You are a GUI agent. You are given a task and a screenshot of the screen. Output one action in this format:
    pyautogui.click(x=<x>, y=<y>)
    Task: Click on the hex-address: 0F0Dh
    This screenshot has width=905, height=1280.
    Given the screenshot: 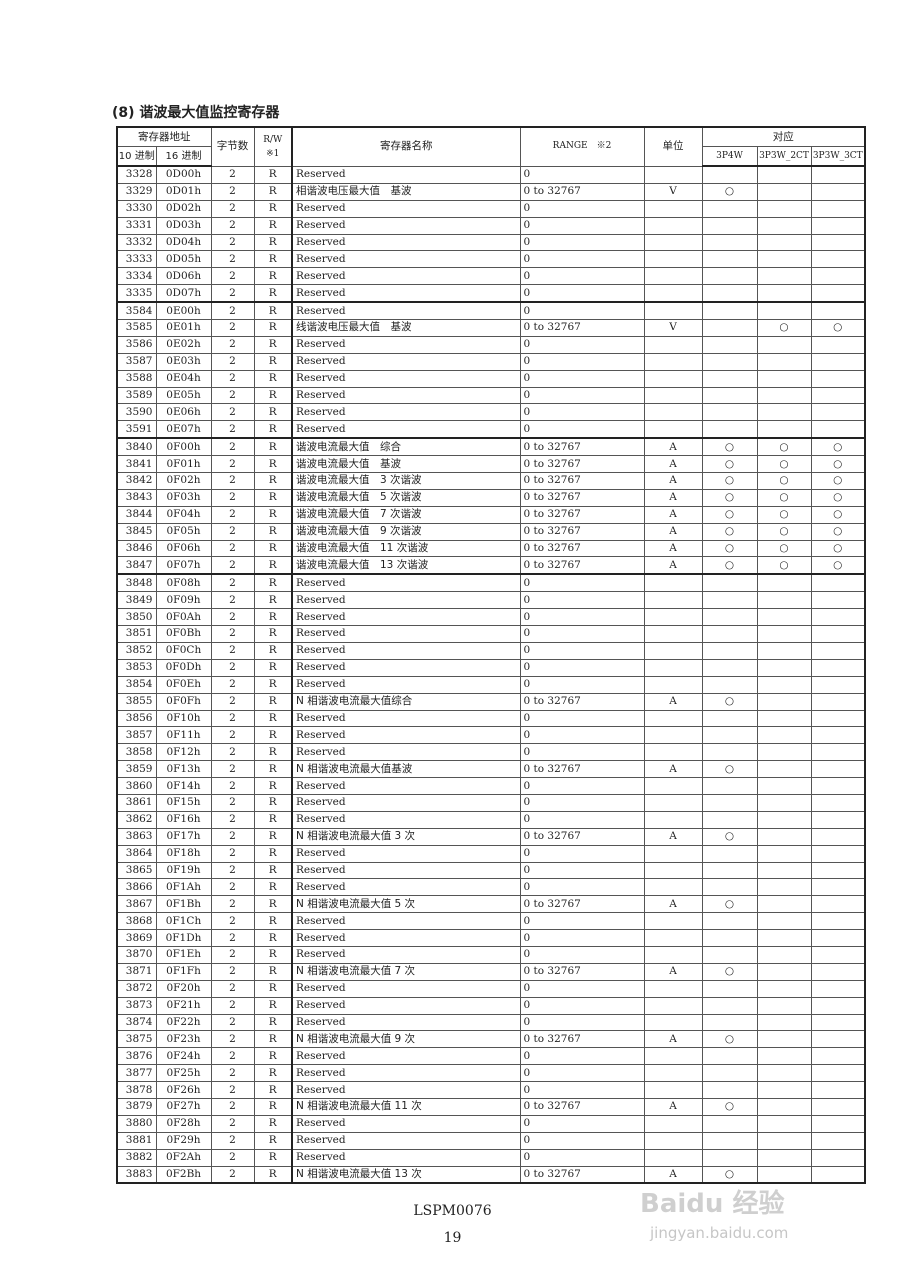 What is the action you would take?
    pyautogui.click(x=183, y=667)
    